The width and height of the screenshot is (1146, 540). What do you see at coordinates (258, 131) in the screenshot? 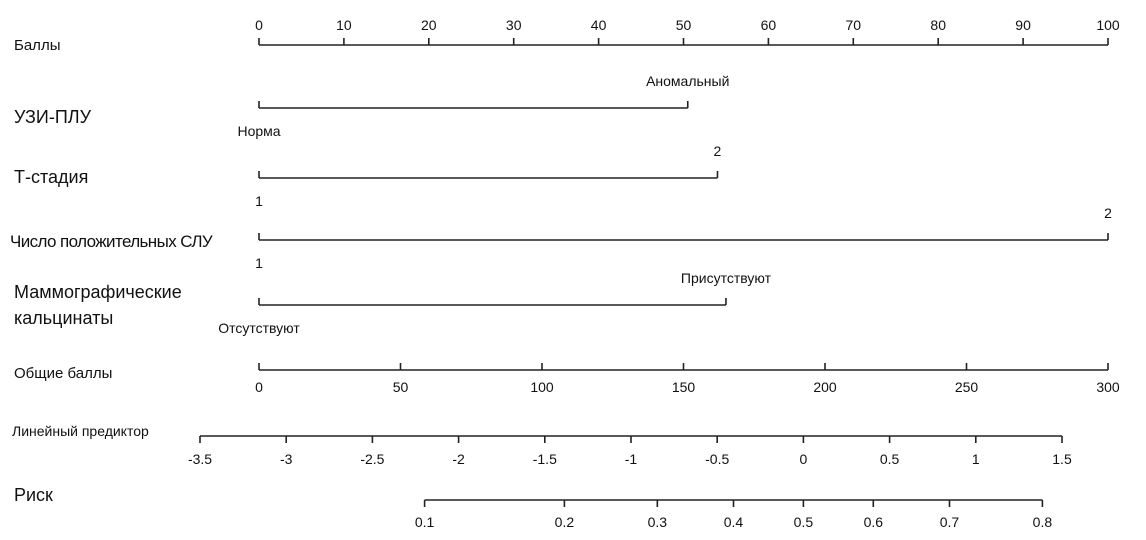
I see `level-label: Норма` at bounding box center [258, 131].